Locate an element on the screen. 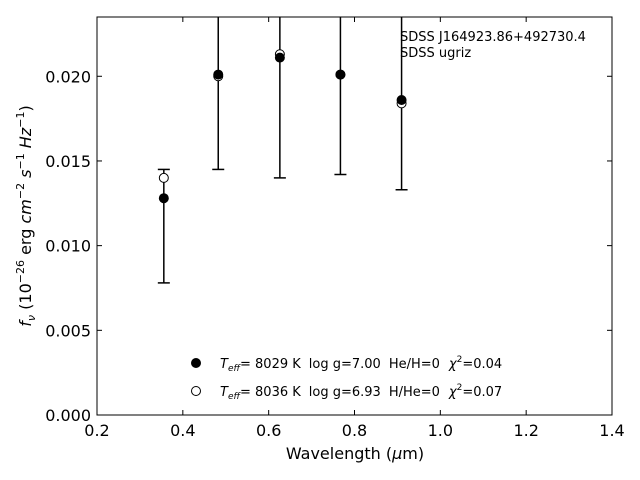  y-label-exp1: −26 is located at coordinates (20, 271).